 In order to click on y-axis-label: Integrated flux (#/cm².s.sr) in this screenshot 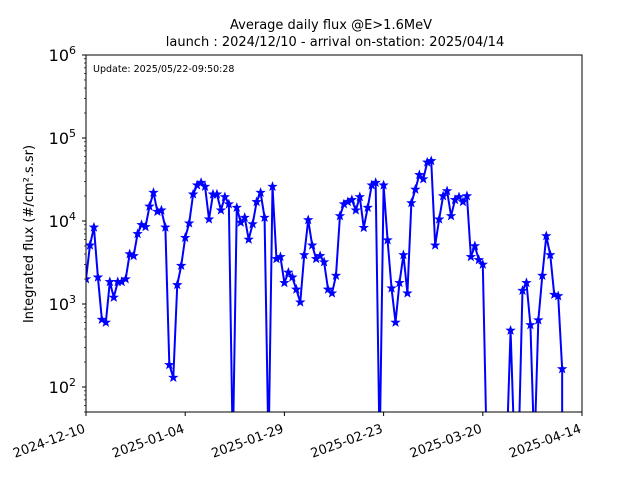, I will do `click(29, 234)`.